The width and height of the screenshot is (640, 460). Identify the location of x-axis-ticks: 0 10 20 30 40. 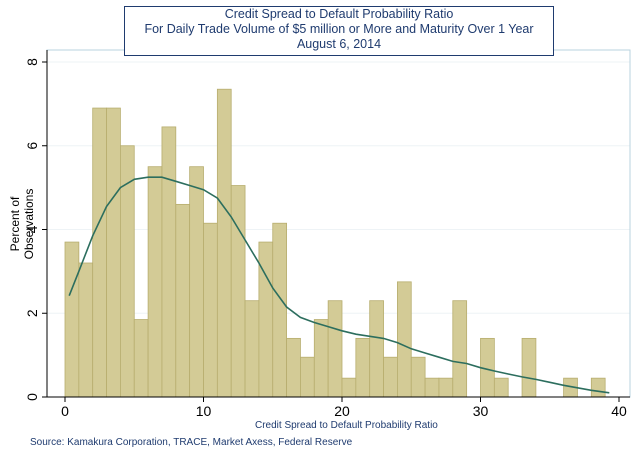
(344, 408).